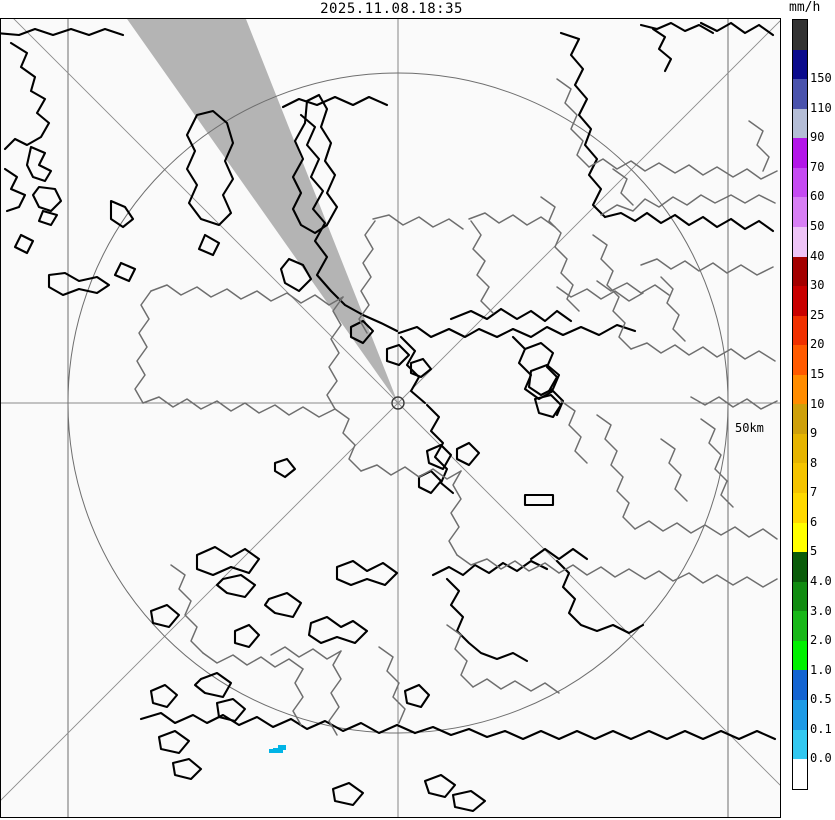  Describe the element at coordinates (821, 610) in the screenshot. I see `legend-tick-label: 3.0` at that location.